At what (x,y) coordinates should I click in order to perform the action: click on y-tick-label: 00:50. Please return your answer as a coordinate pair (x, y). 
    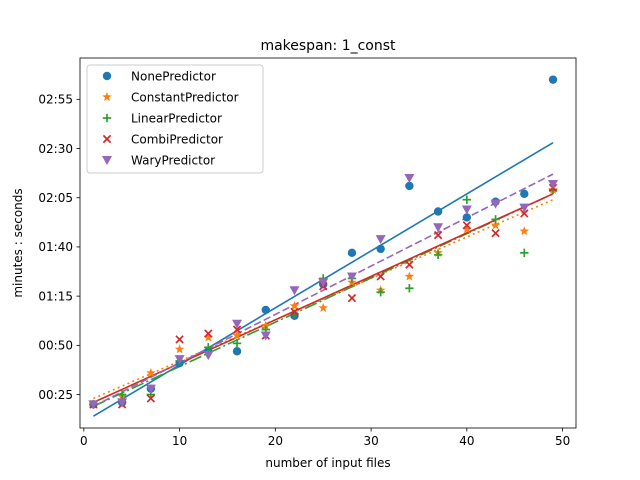
    Looking at the image, I should click on (55, 346).